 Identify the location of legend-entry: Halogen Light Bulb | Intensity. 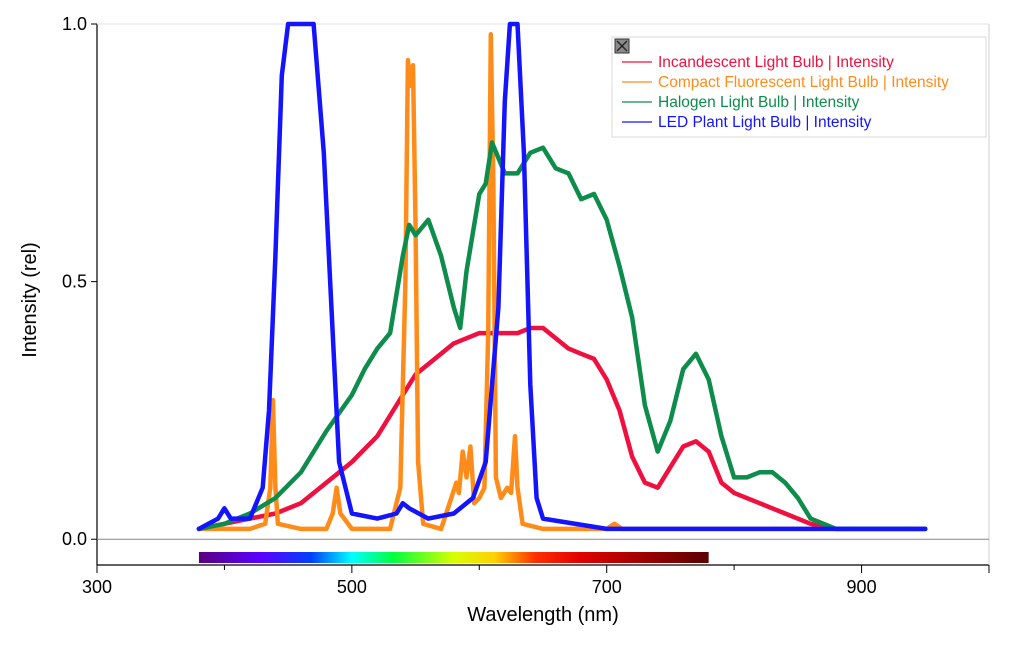
(759, 102).